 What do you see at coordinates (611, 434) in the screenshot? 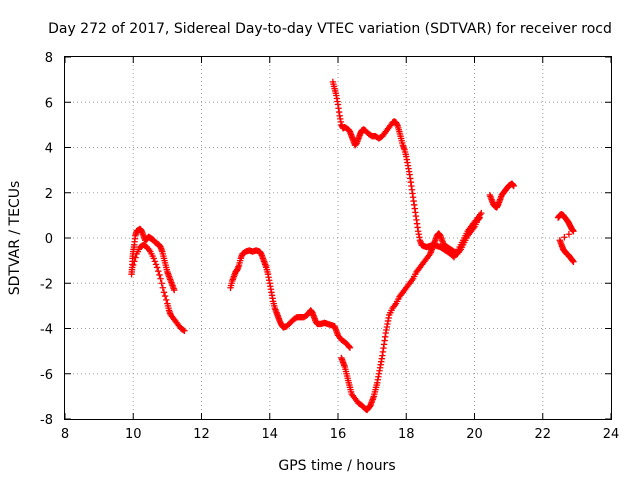
I see `x-tick-label: 24` at bounding box center [611, 434].